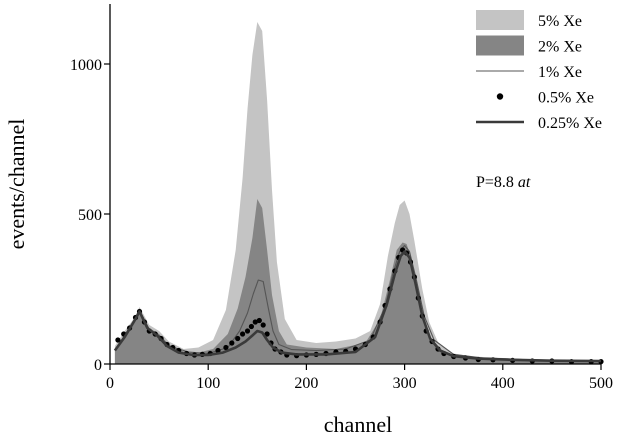 The height and width of the screenshot is (438, 623). Describe the element at coordinates (358, 424) in the screenshot. I see `x-axis-label: channel` at that location.